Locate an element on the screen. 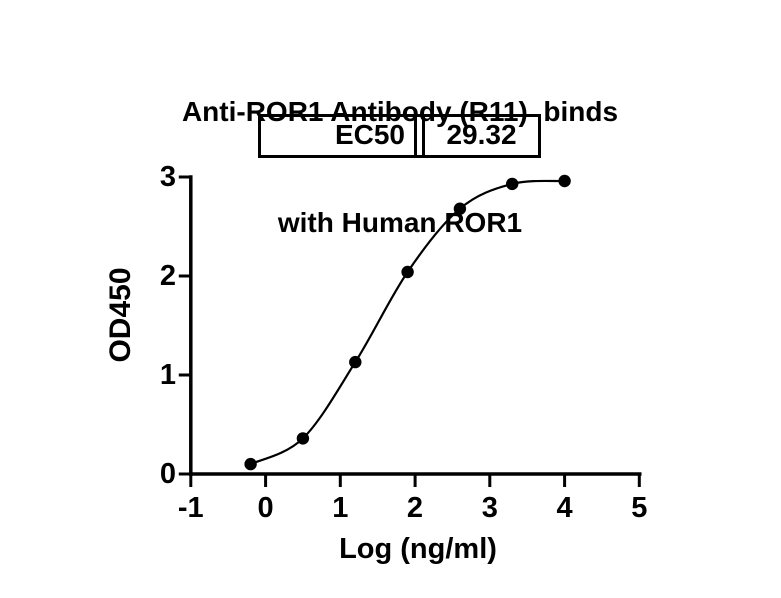 This screenshot has width=781, height=598. x-tick-label: 0 is located at coordinates (265, 508).